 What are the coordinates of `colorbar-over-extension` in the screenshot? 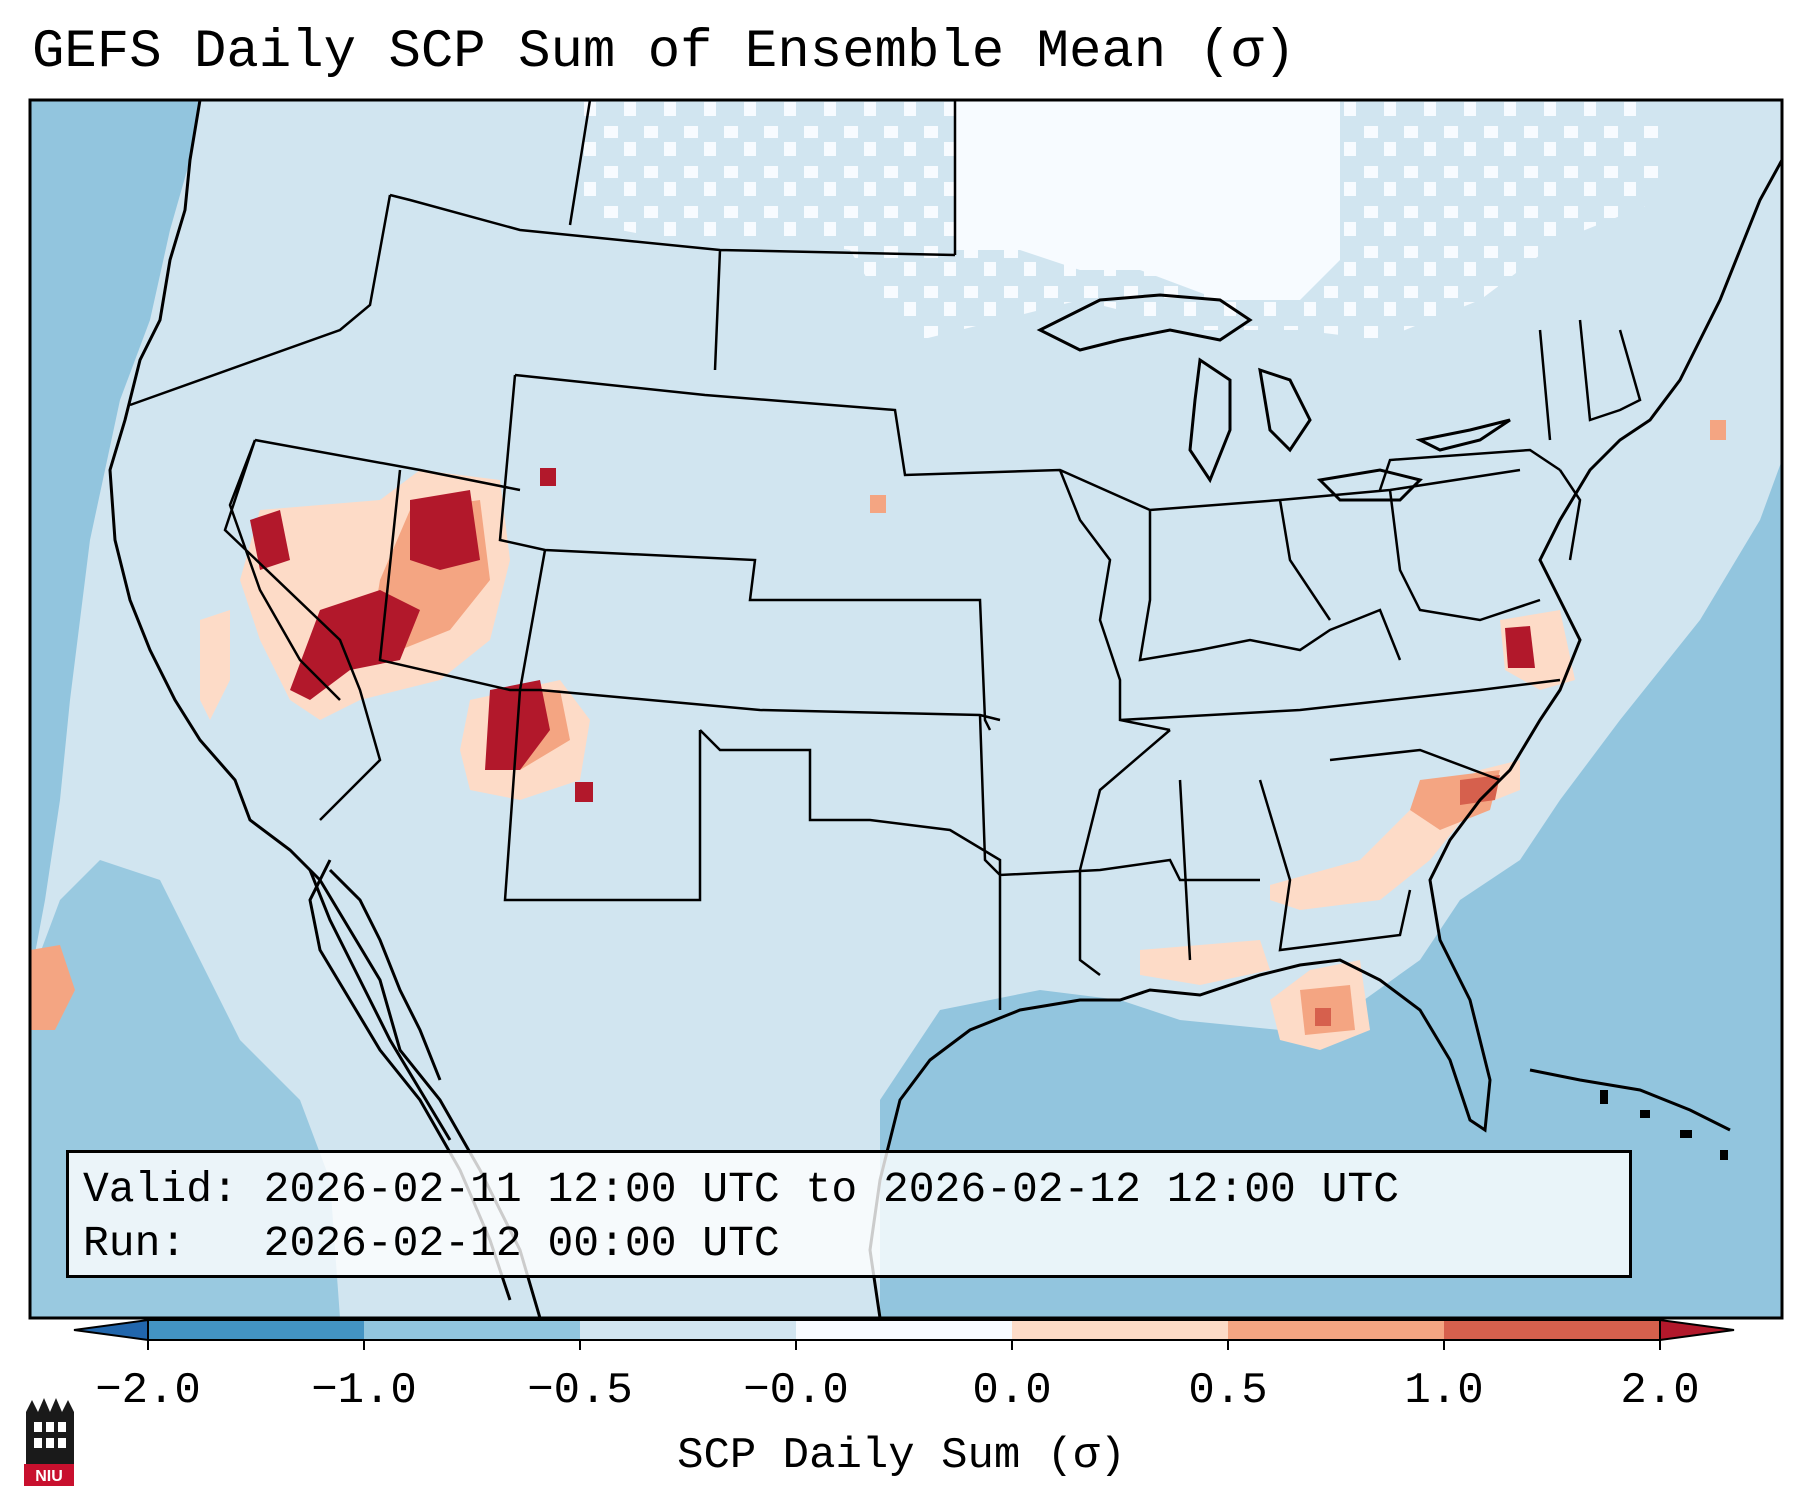 It's located at (1697, 1330).